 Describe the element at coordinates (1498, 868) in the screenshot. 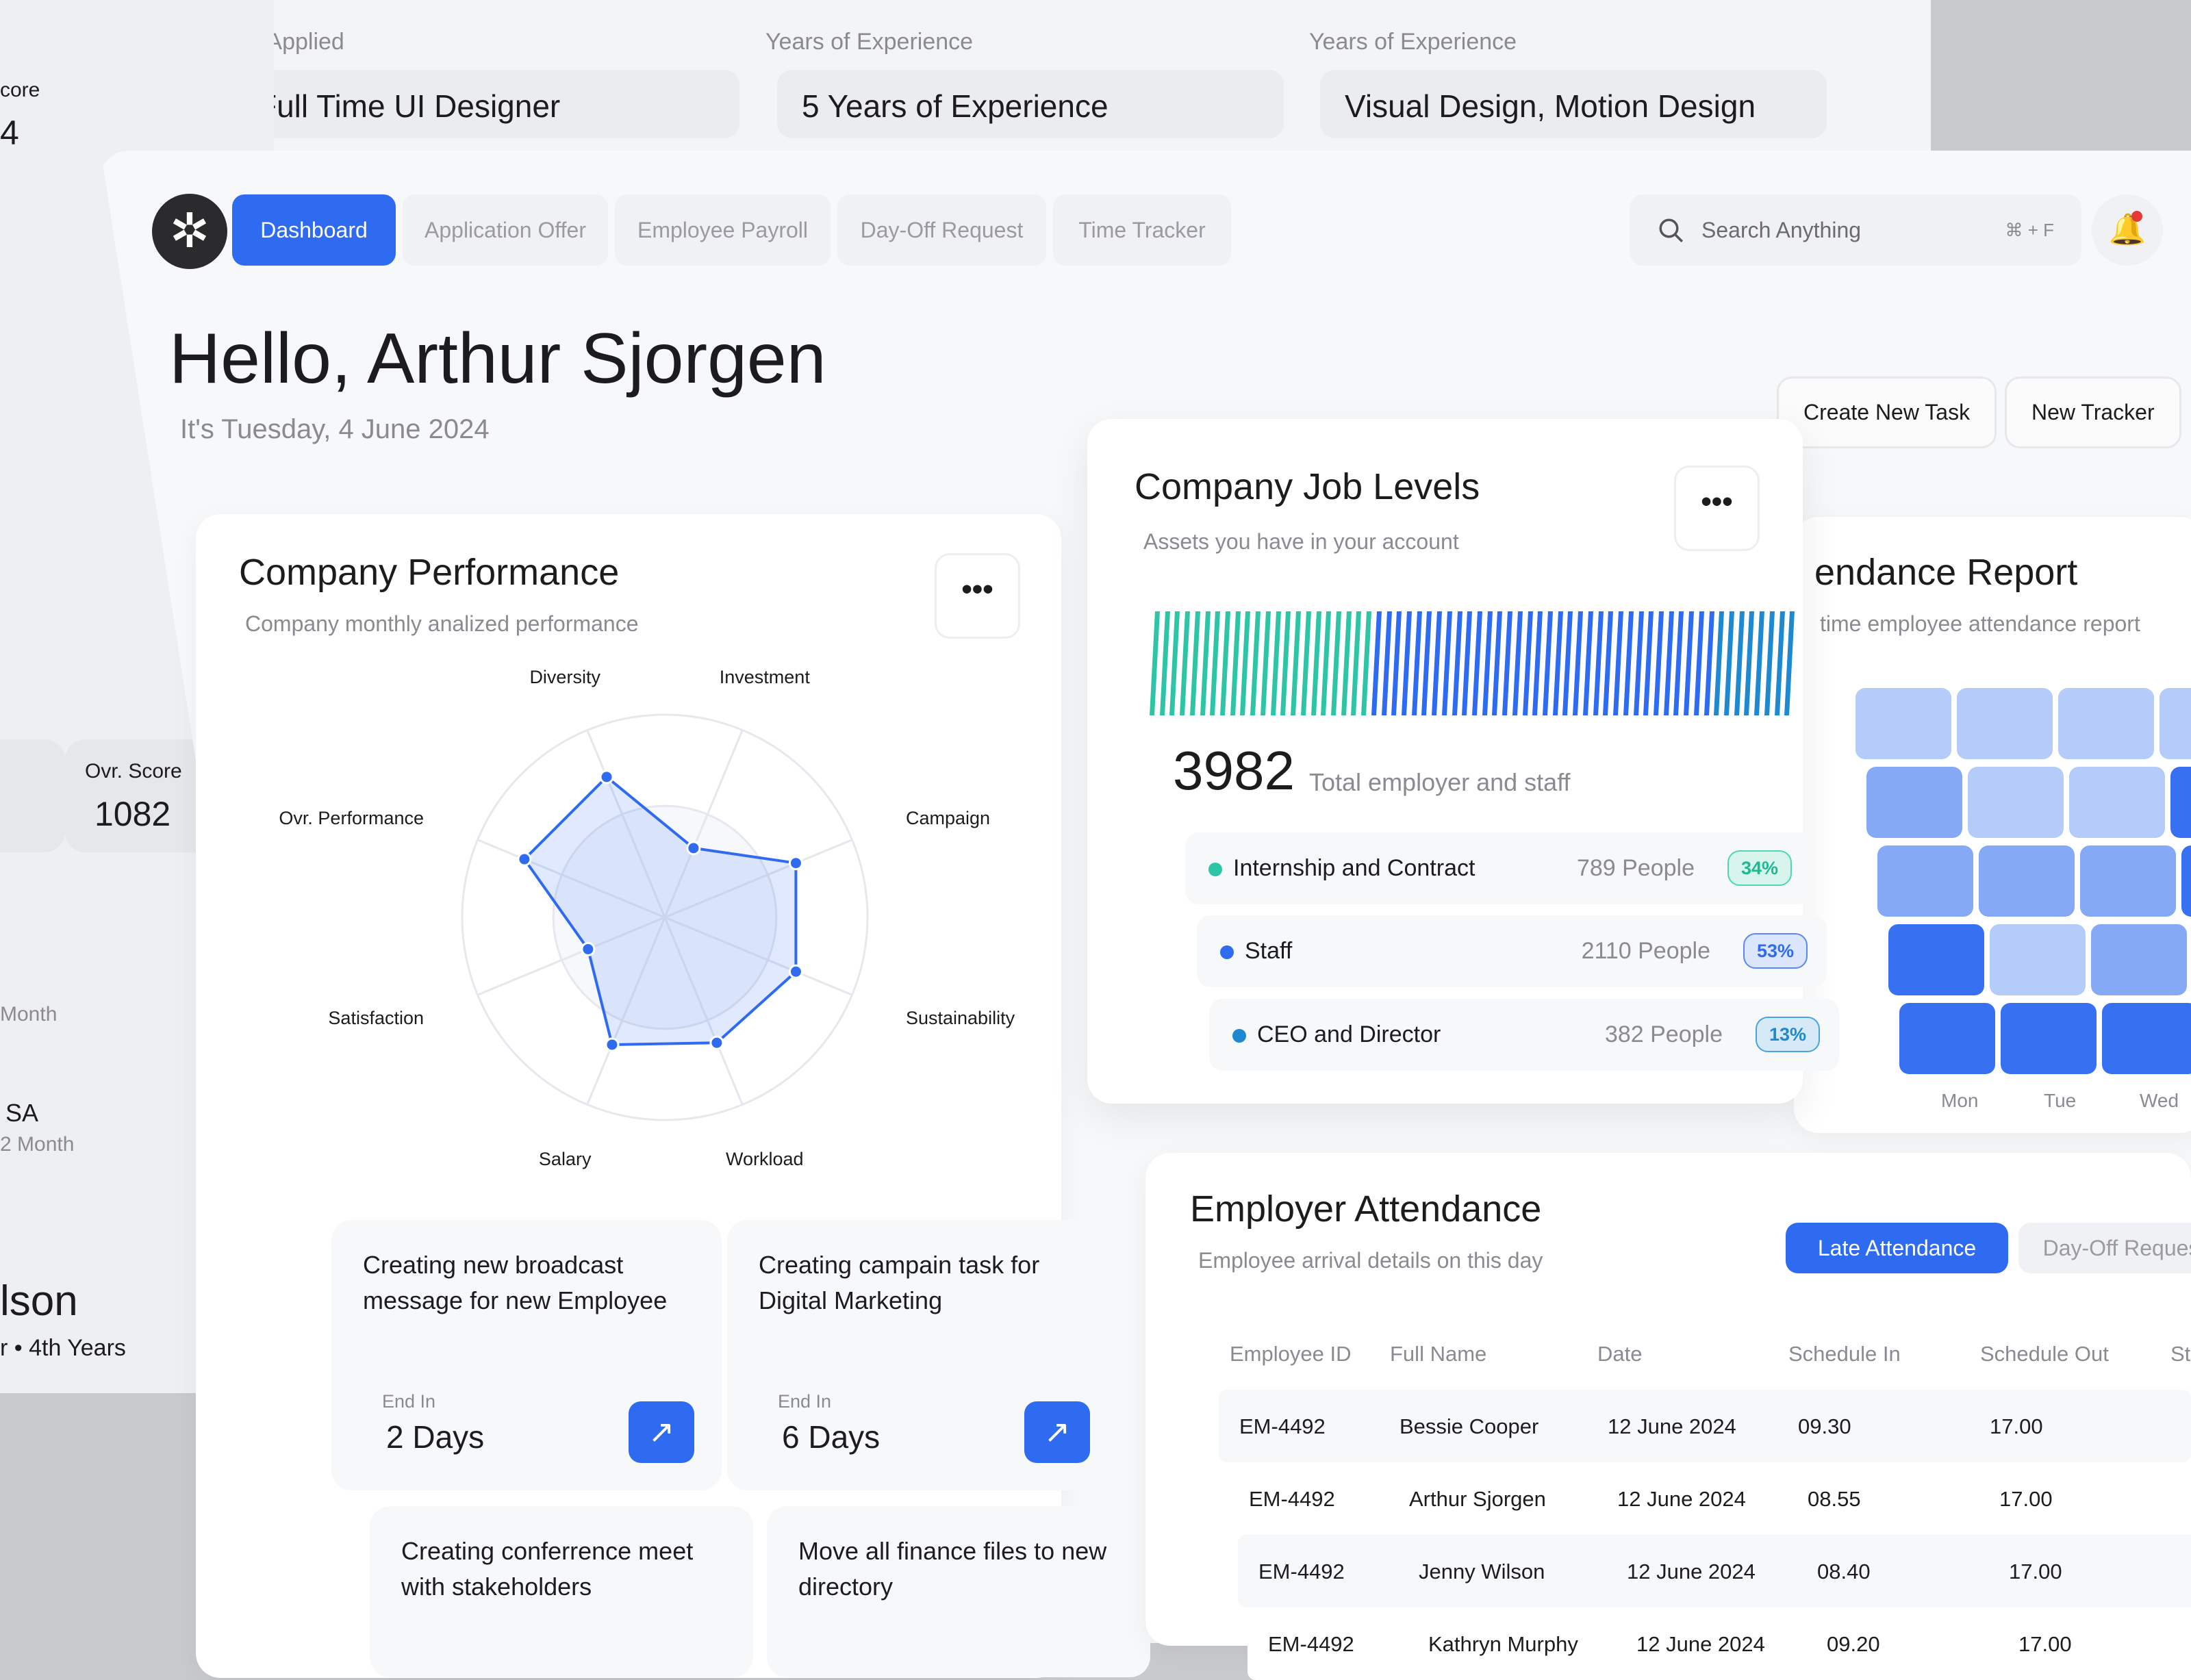

I see `level-row-internship: Internship and Contract 789 People 34%` at that location.